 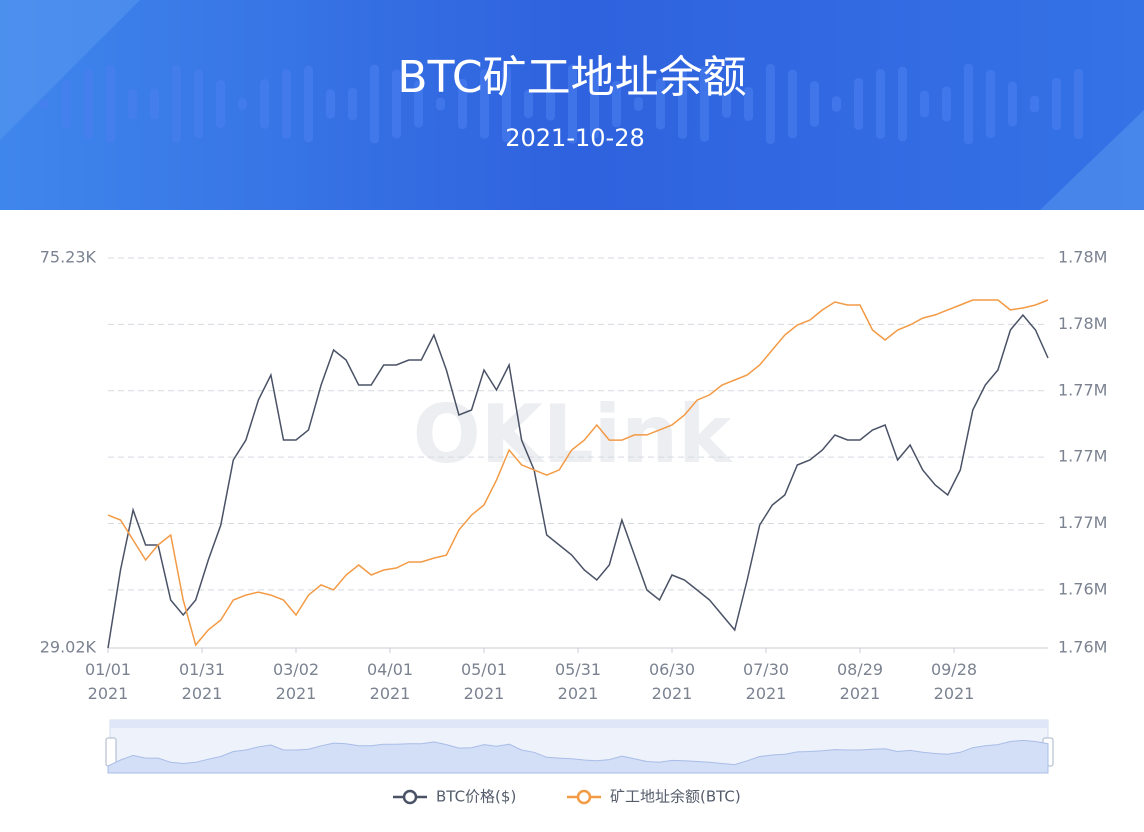 What do you see at coordinates (68, 257) in the screenshot?
I see `y-tick-label: 75.23K` at bounding box center [68, 257].